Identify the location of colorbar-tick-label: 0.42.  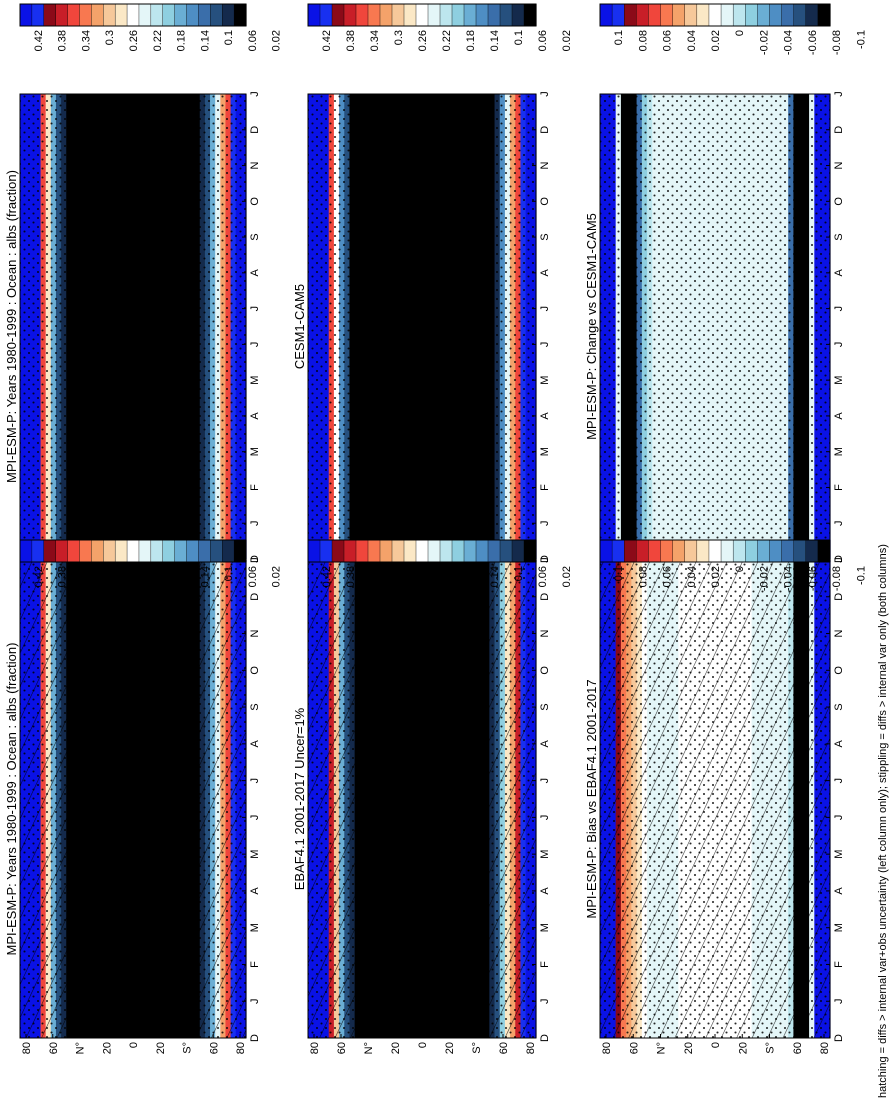
(39, 40).